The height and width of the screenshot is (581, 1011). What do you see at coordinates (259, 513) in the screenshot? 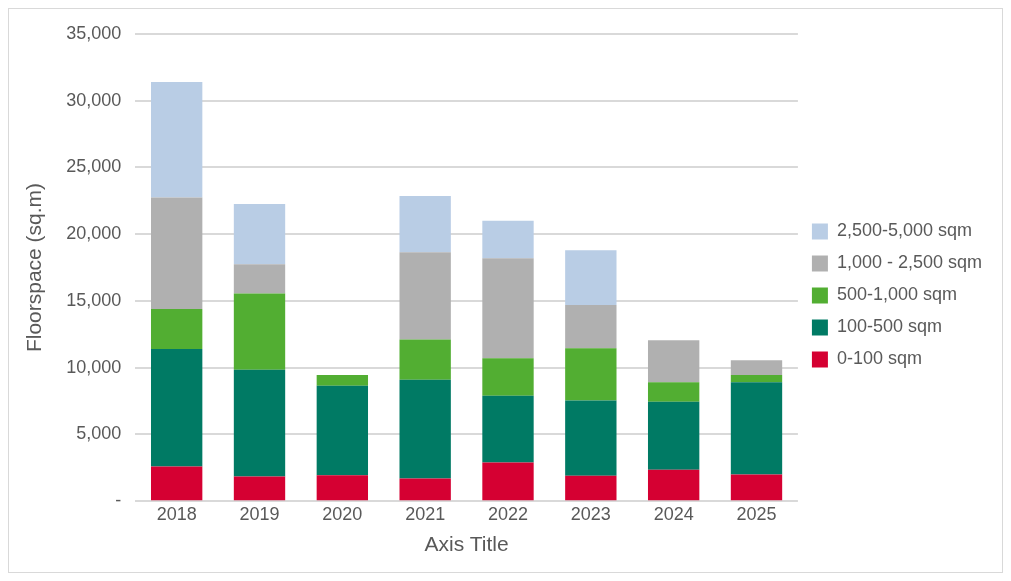
I see `x-tick-label: 2019` at bounding box center [259, 513].